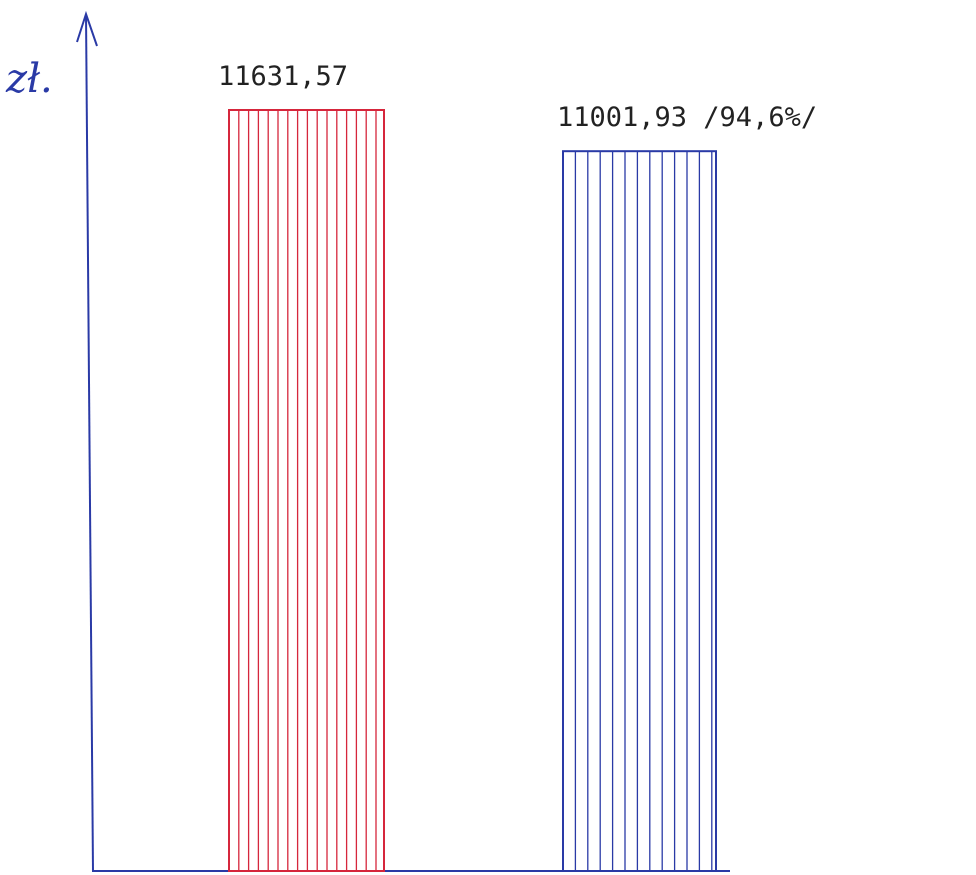  I want to click on y-axis-line, so click(89, 443).